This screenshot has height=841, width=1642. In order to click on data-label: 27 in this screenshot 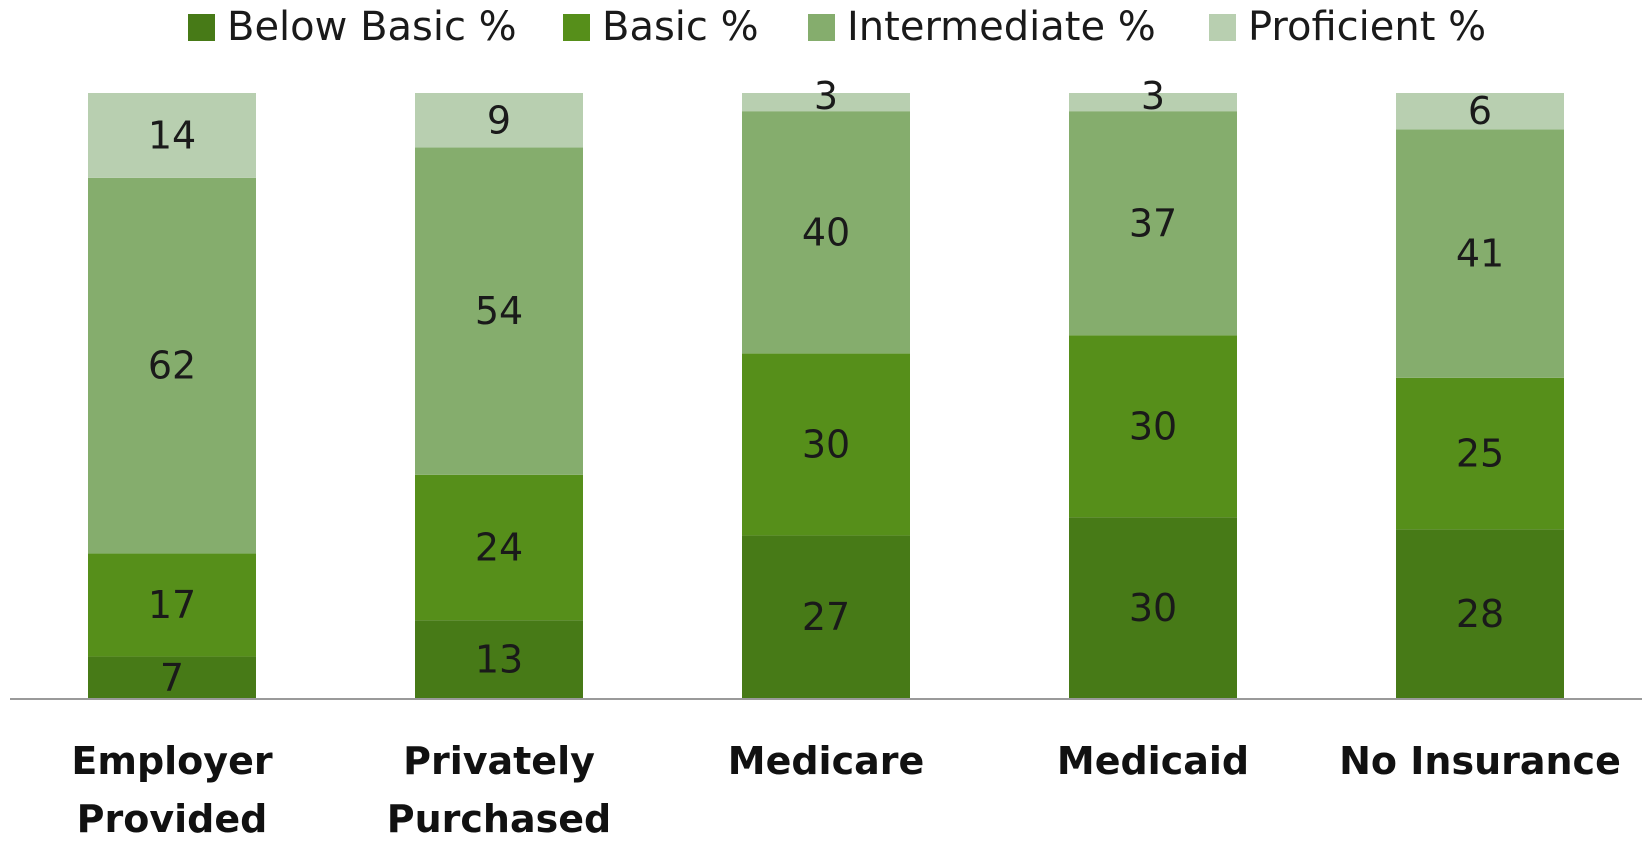, I will do `click(826, 617)`.